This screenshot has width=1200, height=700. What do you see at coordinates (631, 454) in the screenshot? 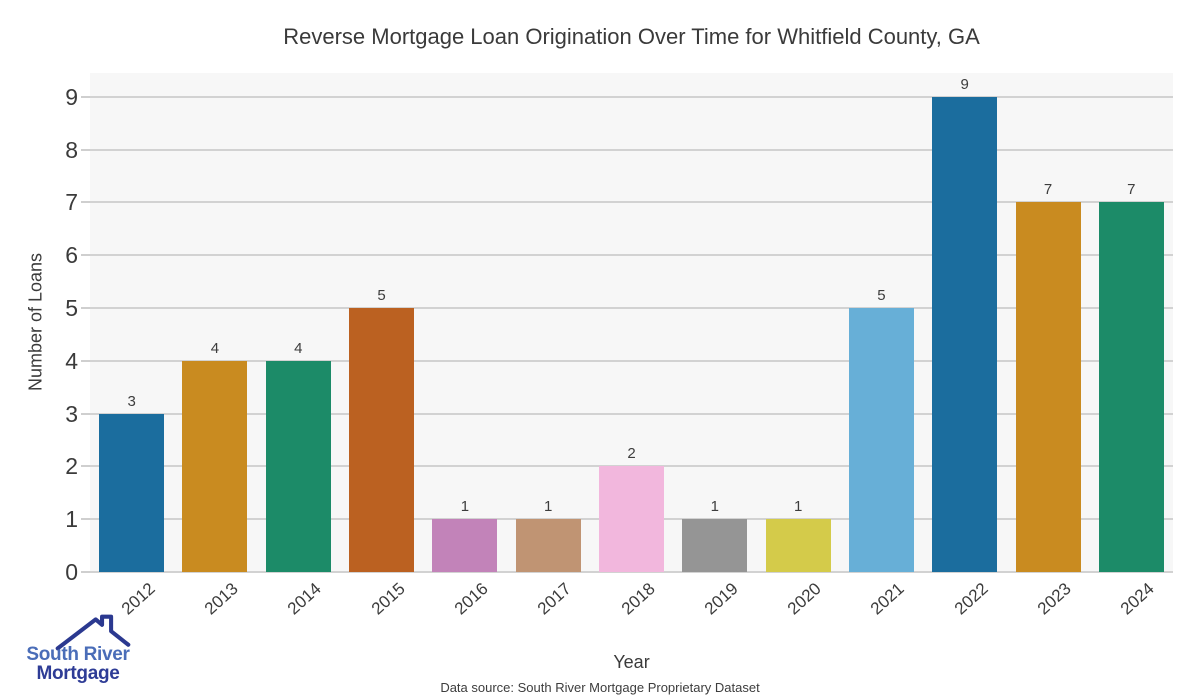
I see `bar-value-label: 2` at bounding box center [631, 454].